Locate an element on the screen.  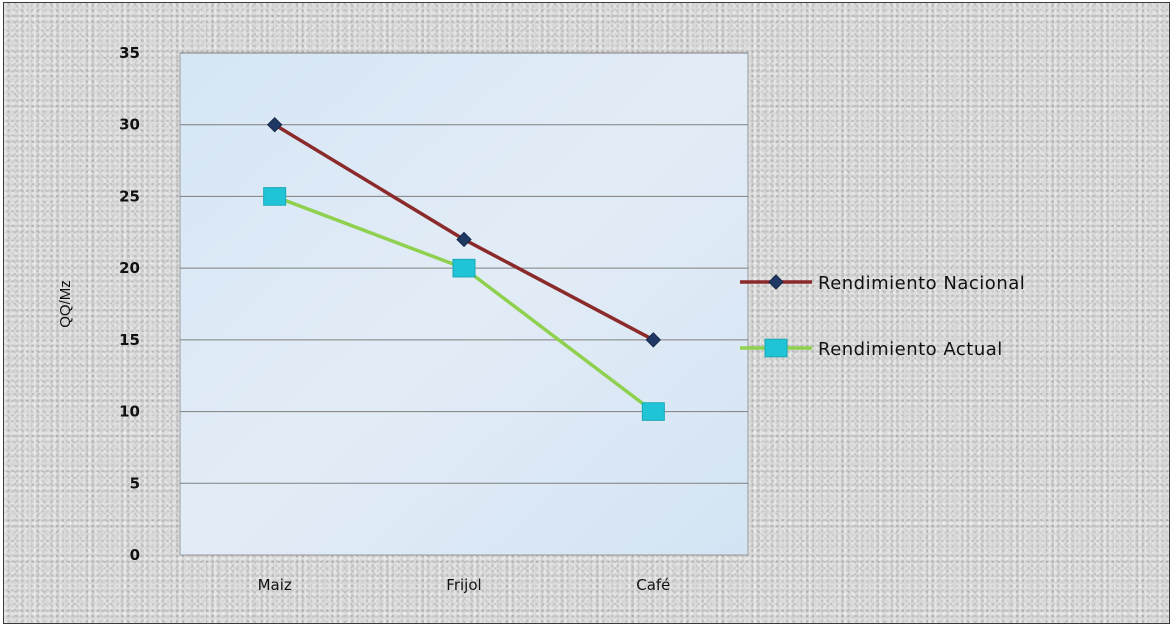
y-tick-label: 20 is located at coordinates (129, 268).